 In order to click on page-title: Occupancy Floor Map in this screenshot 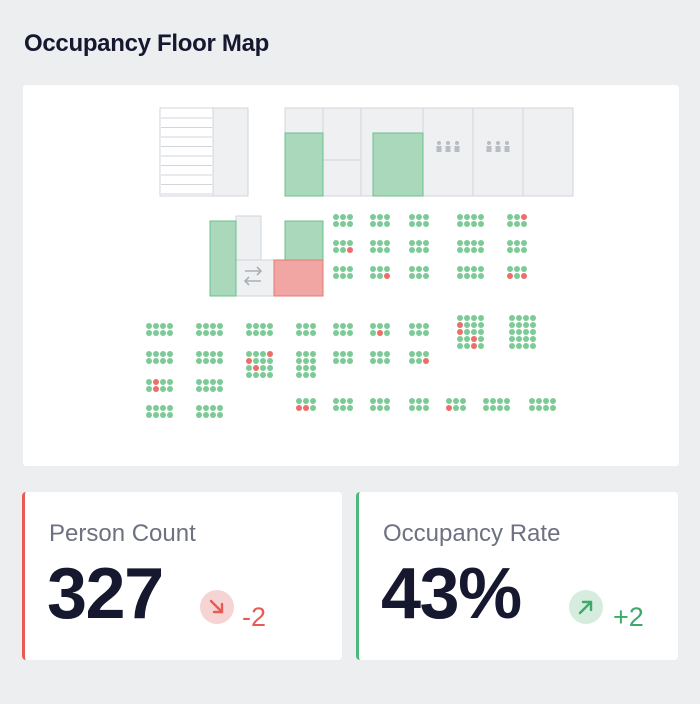, I will do `click(147, 43)`.